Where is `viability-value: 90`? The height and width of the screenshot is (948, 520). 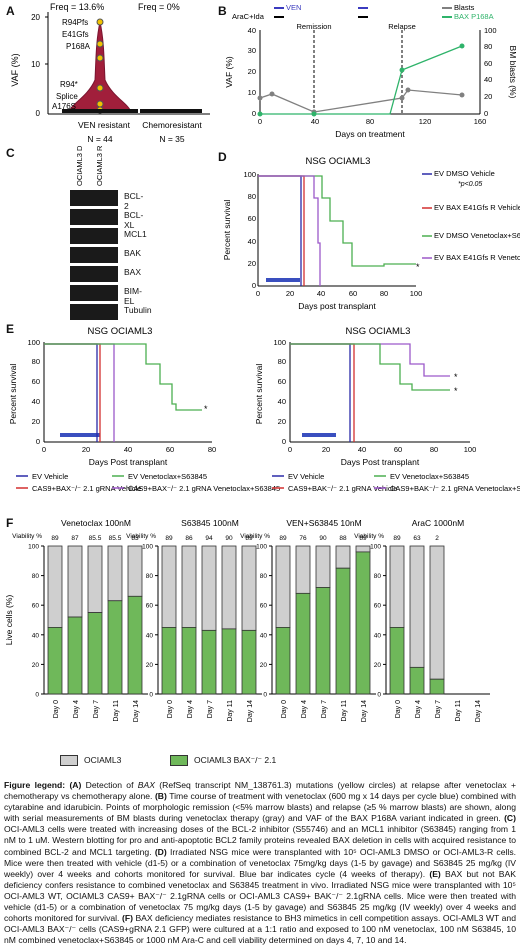
viability-value: 90 is located at coordinates (323, 538).